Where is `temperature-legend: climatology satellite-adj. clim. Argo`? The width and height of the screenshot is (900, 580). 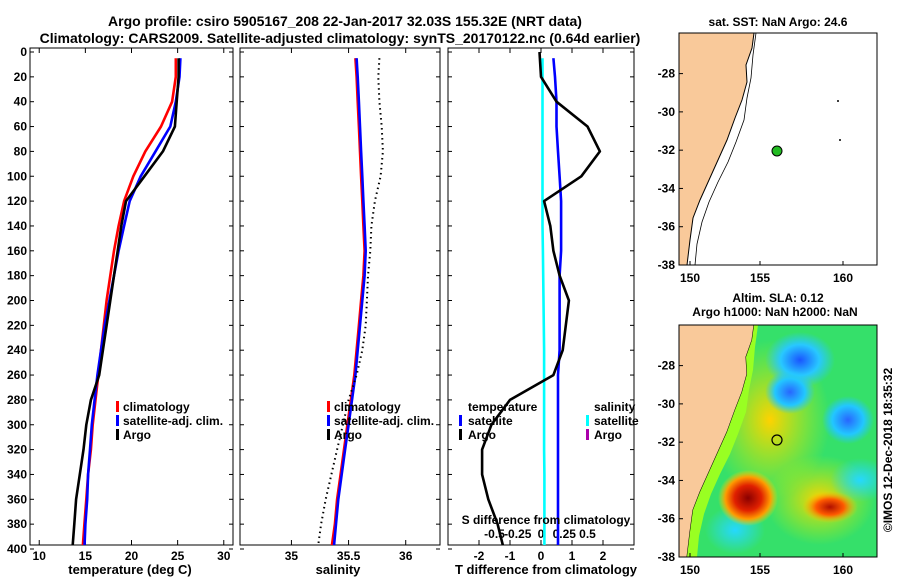
temperature-legend: climatology satellite-adj. clim. Argo is located at coordinates (169, 421).